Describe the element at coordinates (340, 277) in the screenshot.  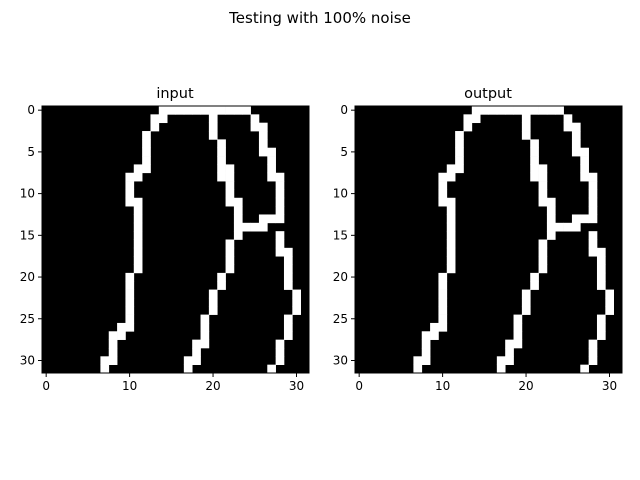
I see `y-tick-label: 20` at that location.